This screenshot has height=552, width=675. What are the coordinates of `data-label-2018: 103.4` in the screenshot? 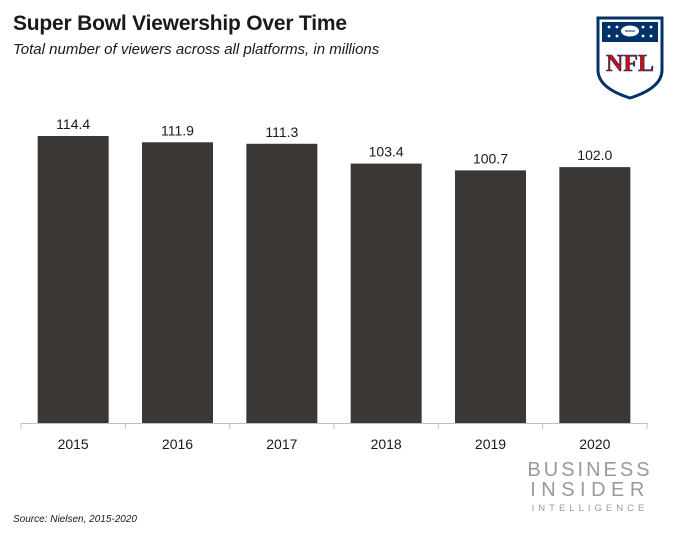 It's located at (386, 152).